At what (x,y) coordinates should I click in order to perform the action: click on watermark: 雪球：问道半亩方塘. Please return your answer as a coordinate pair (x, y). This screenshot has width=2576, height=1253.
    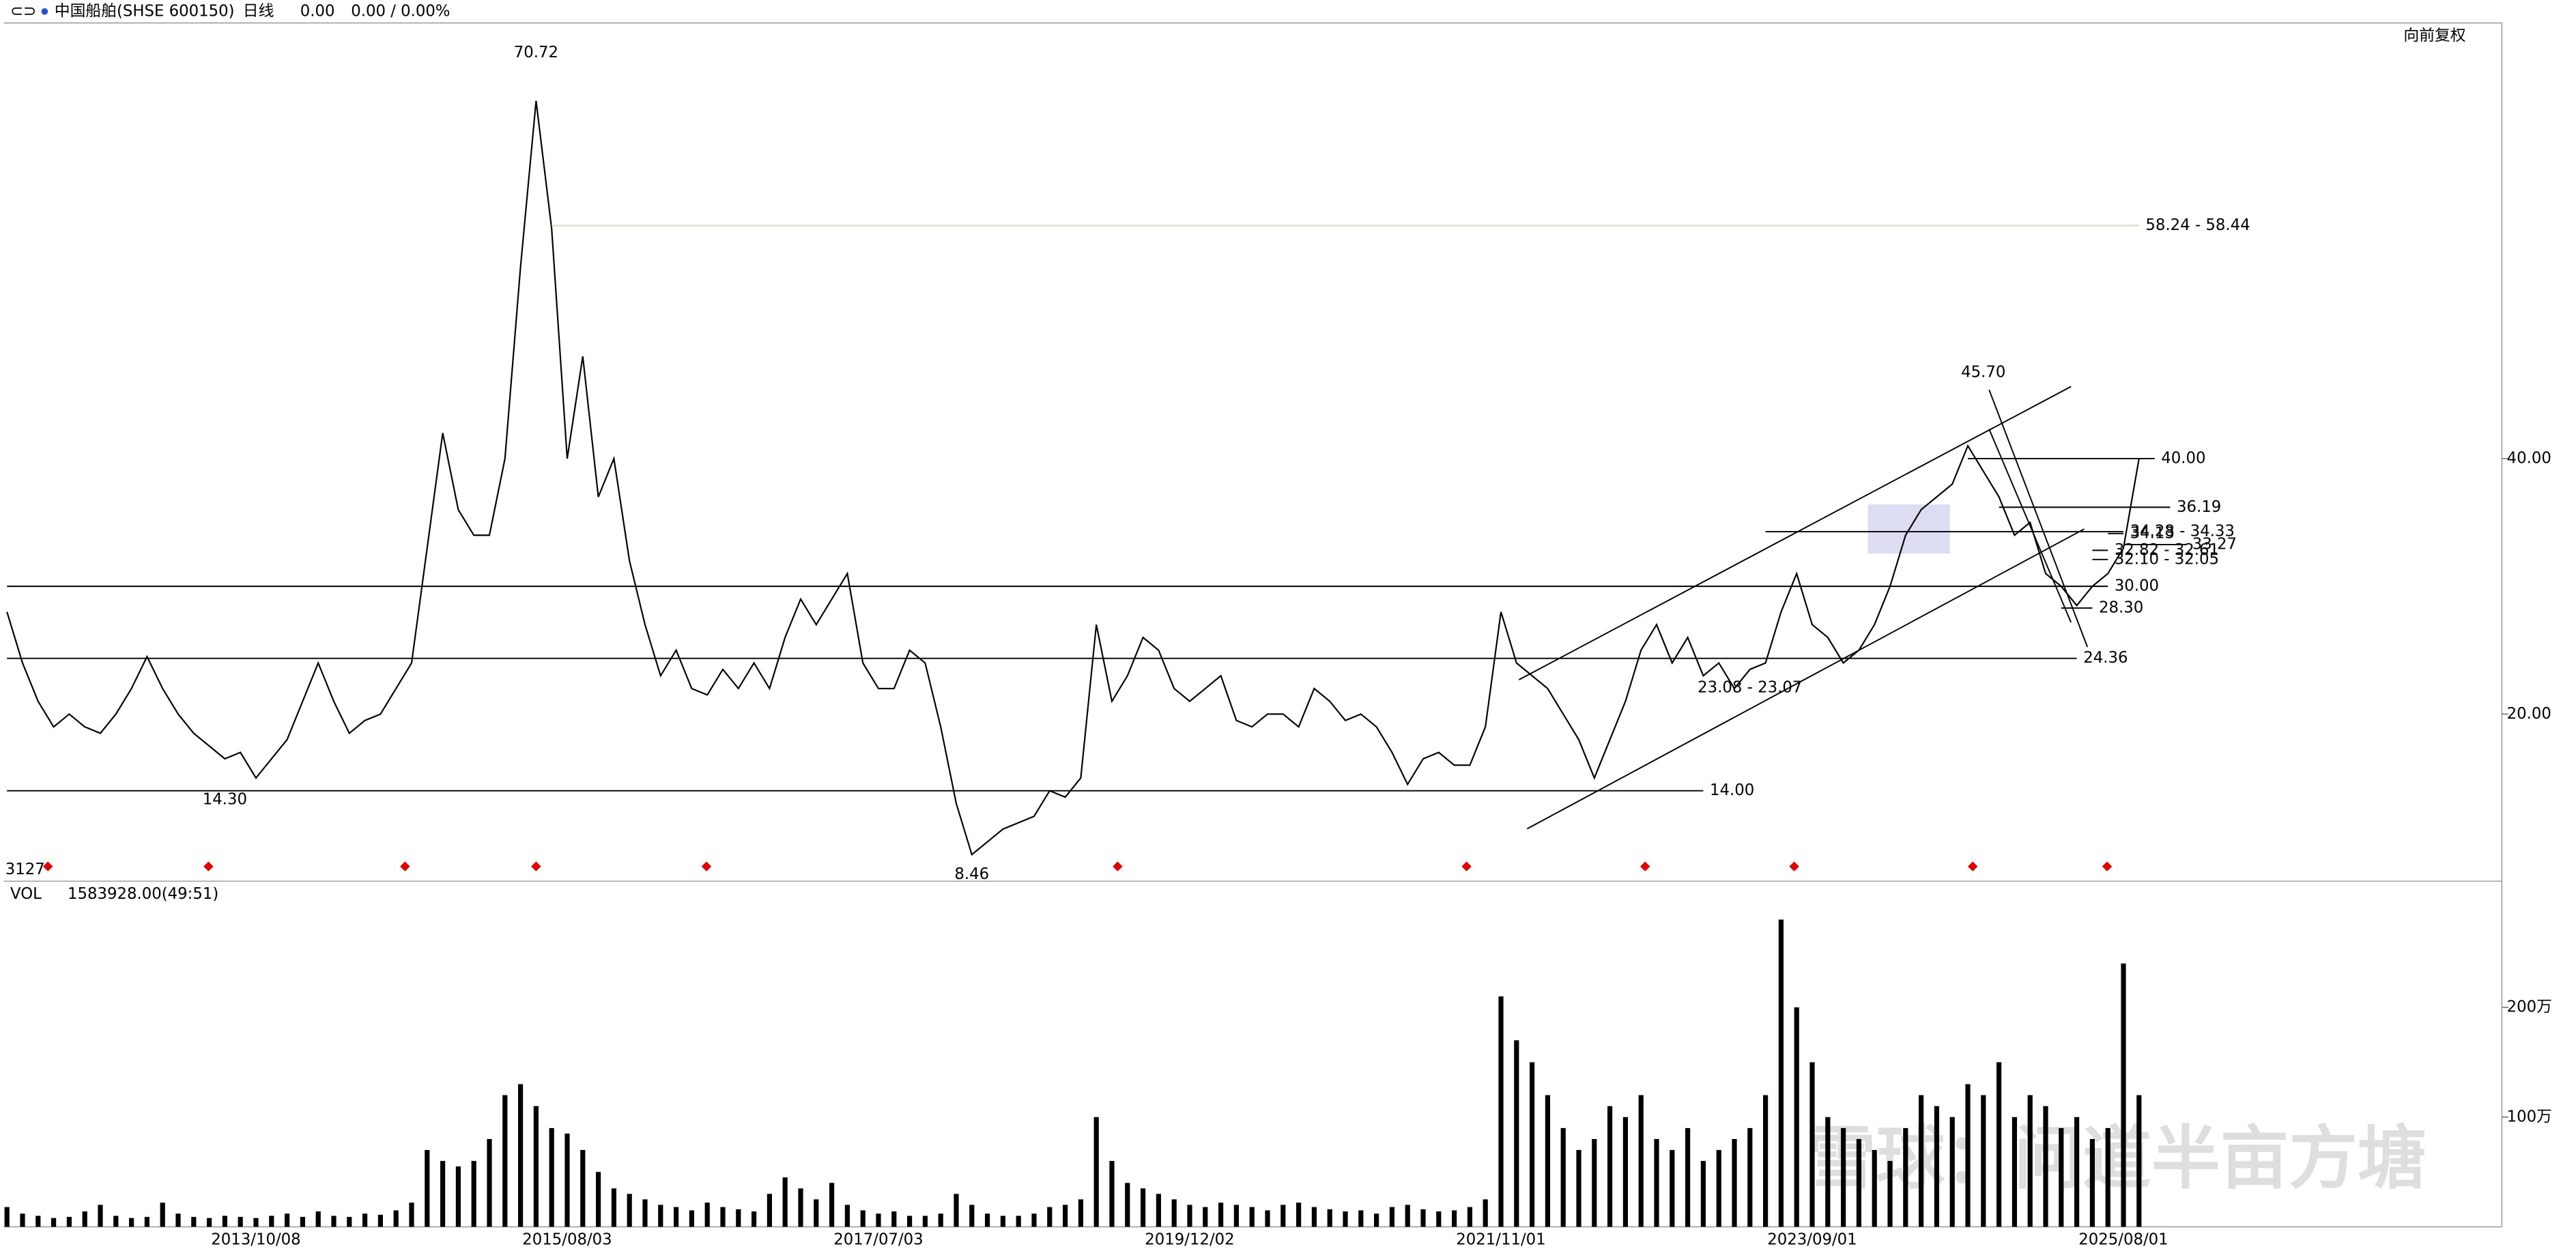
    Looking at the image, I should click on (2117, 1158).